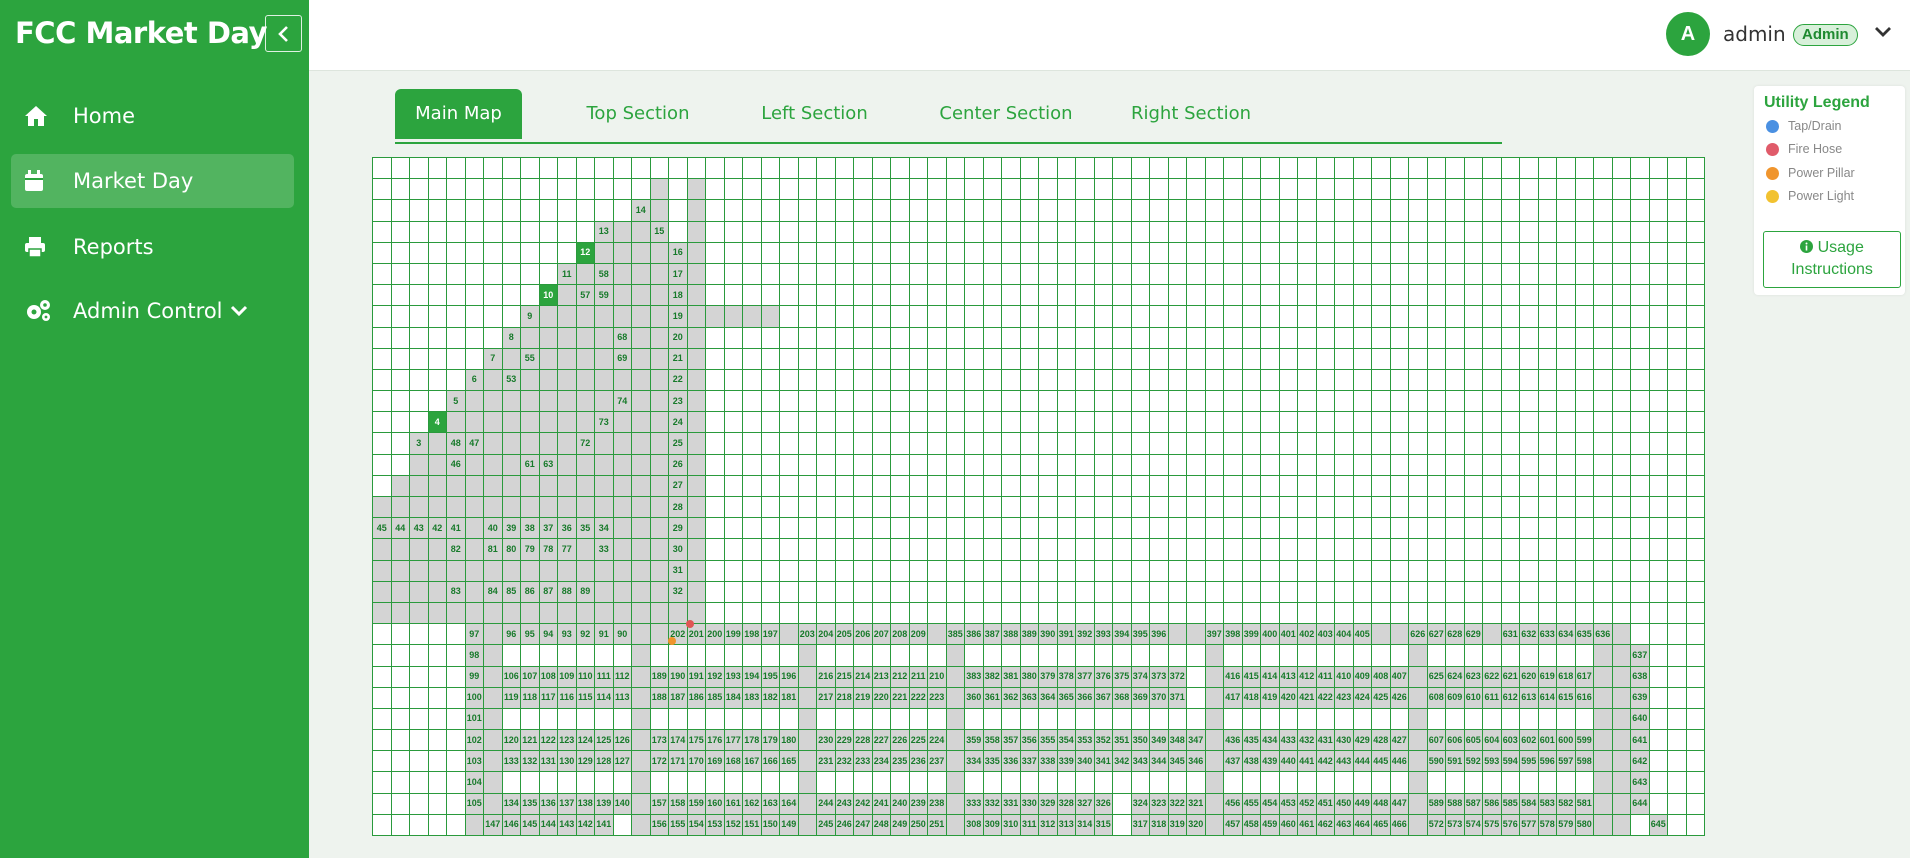  Describe the element at coordinates (1196, 740) in the screenshot. I see `stall-347: 347` at that location.